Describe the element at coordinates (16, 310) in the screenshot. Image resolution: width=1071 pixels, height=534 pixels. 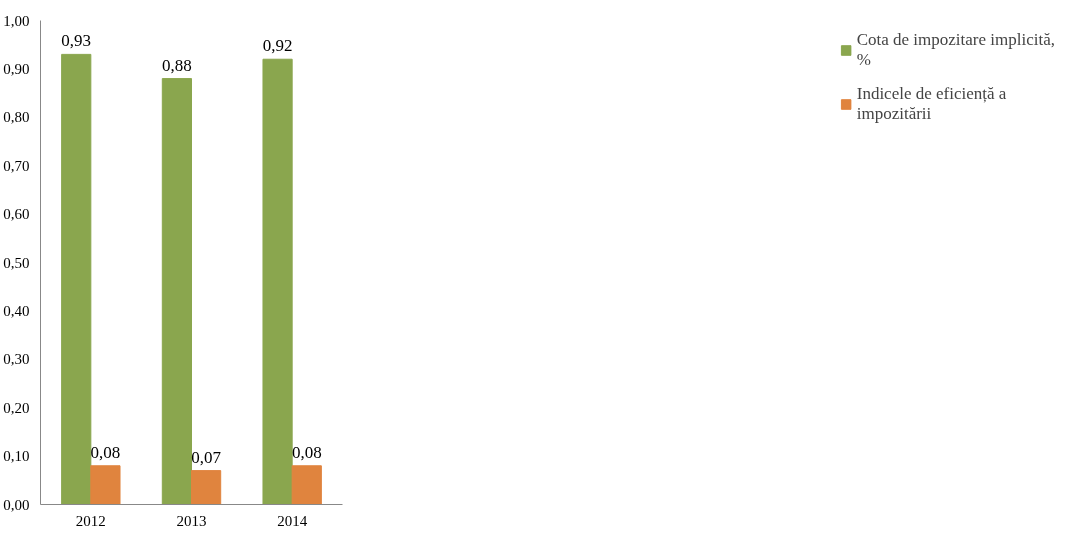
I see `y-tick-label: 0,40` at that location.